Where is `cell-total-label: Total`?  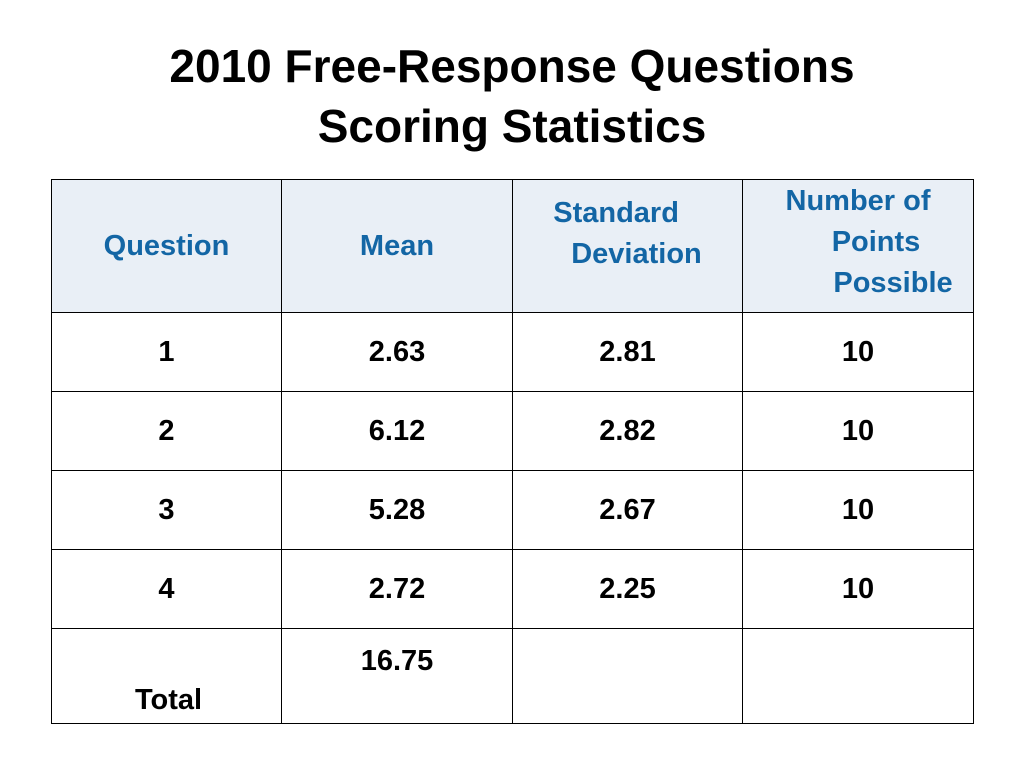 cell-total-label: Total is located at coordinates (166, 676).